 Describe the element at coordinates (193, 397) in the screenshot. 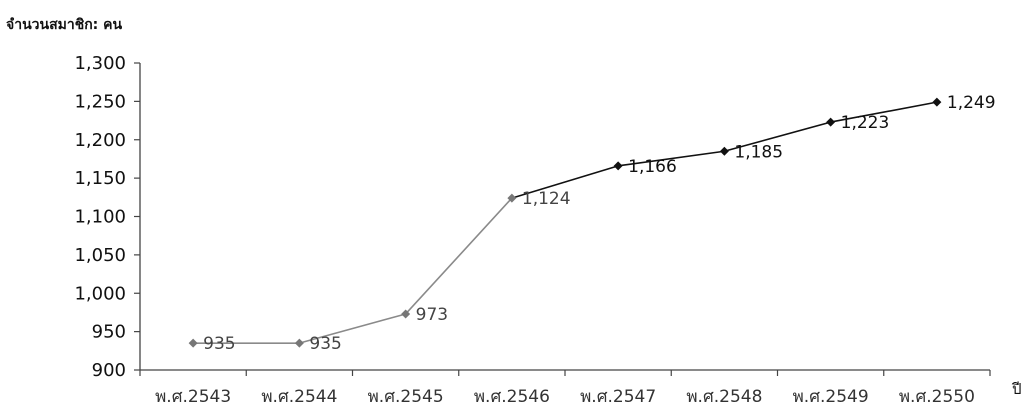

I see `x-tick-label: พ.ศ.2543` at that location.